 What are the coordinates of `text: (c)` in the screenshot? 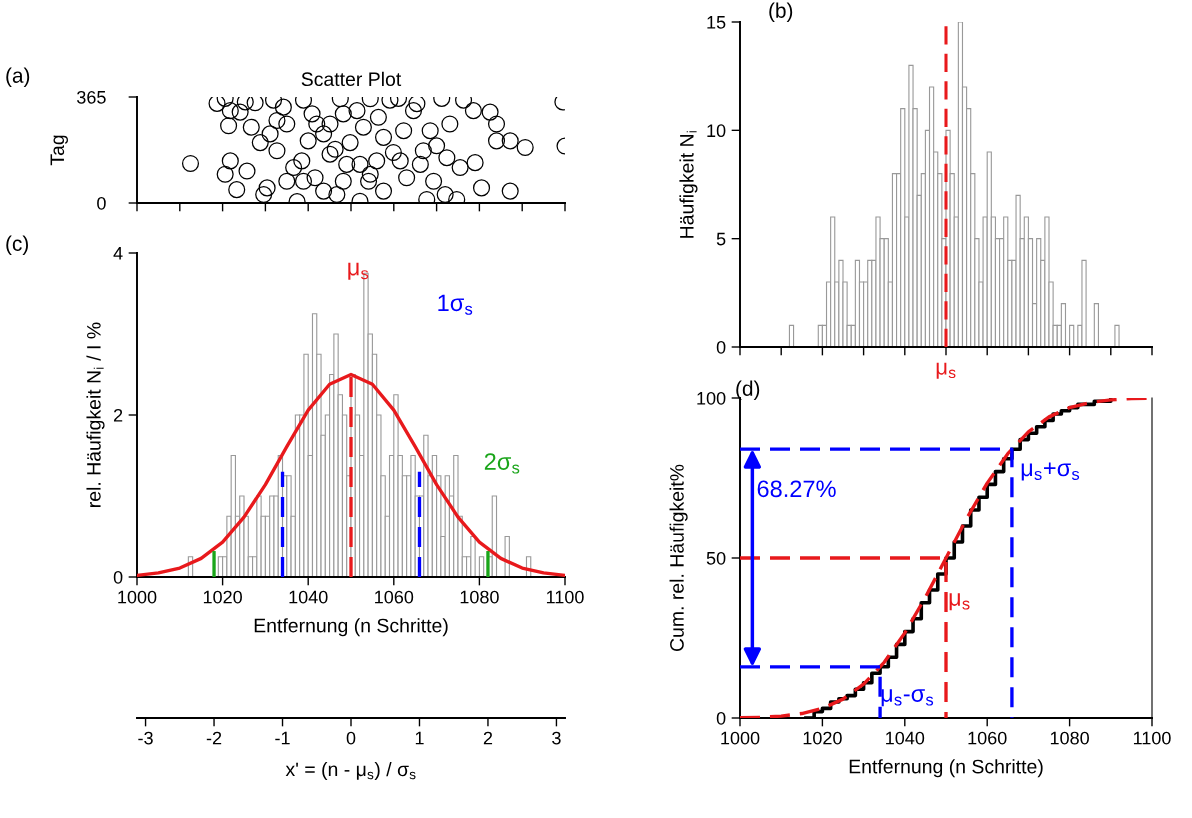 It's located at (17, 245).